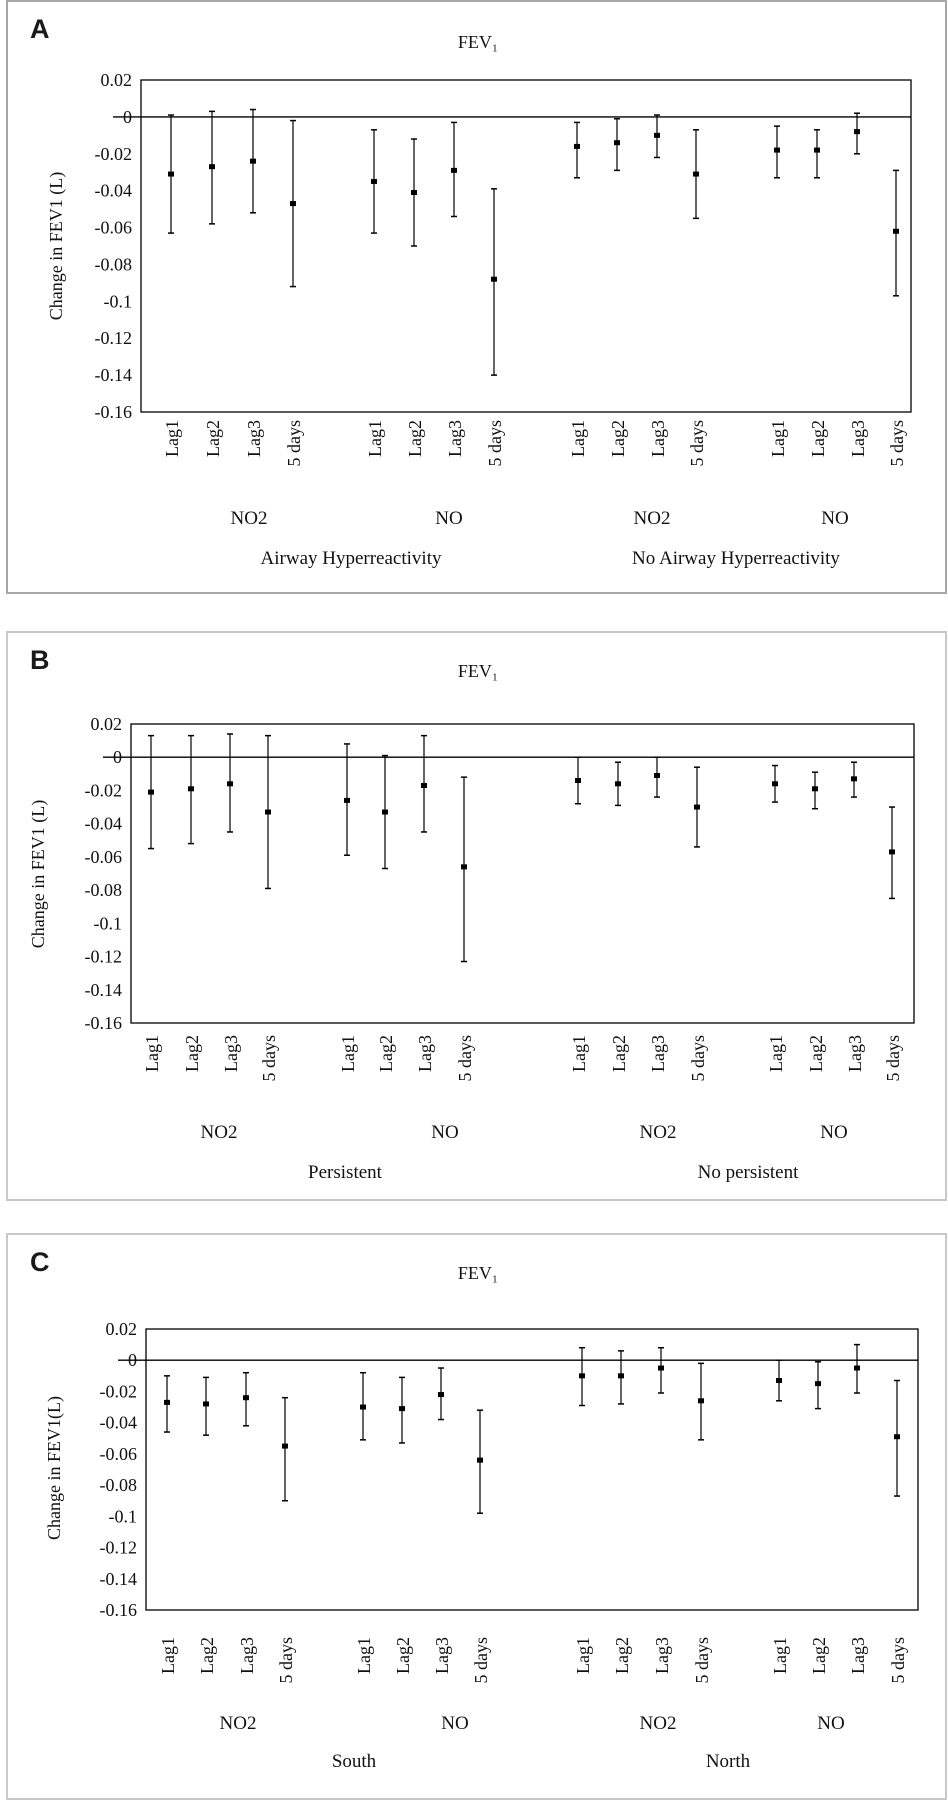 This screenshot has height=1802, width=948. What do you see at coordinates (104, 890) in the screenshot?
I see `y-tick-label: -0.08` at bounding box center [104, 890].